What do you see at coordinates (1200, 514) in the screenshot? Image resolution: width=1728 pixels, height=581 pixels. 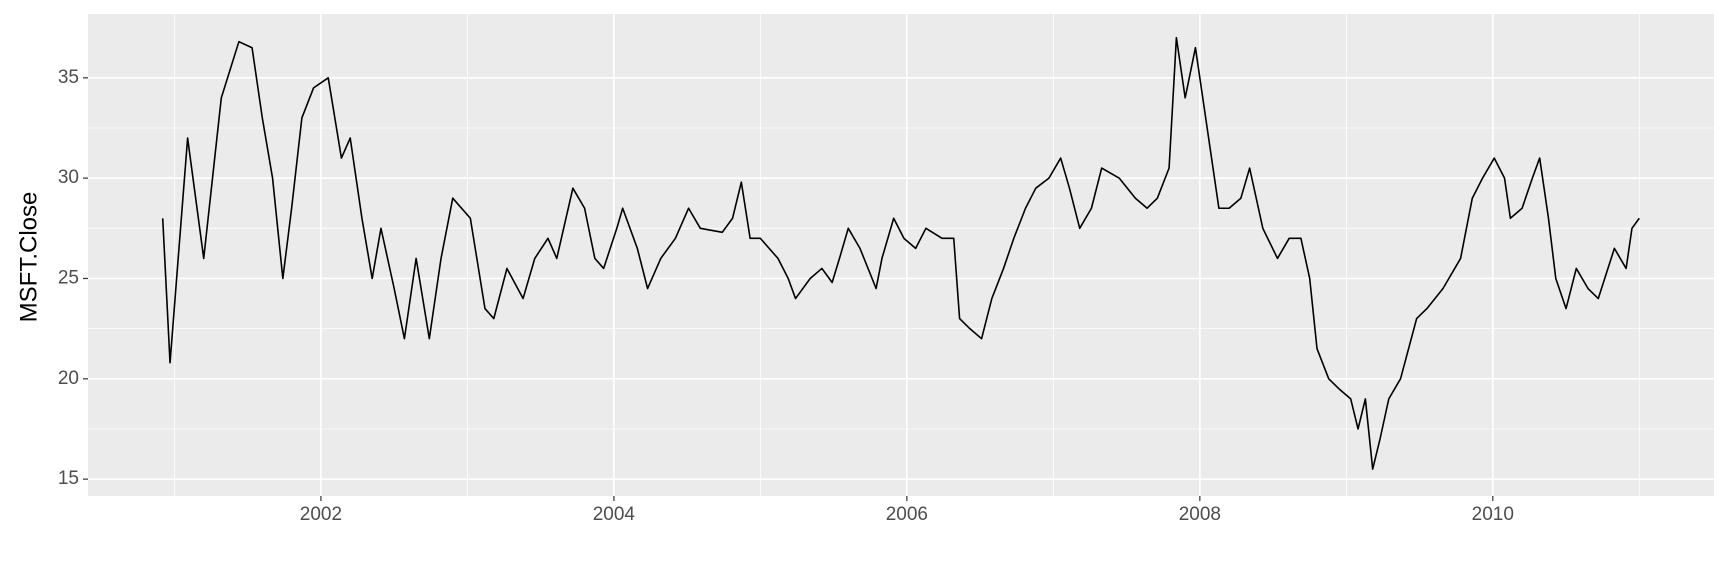 I see `x-tick-label: 2008` at bounding box center [1200, 514].